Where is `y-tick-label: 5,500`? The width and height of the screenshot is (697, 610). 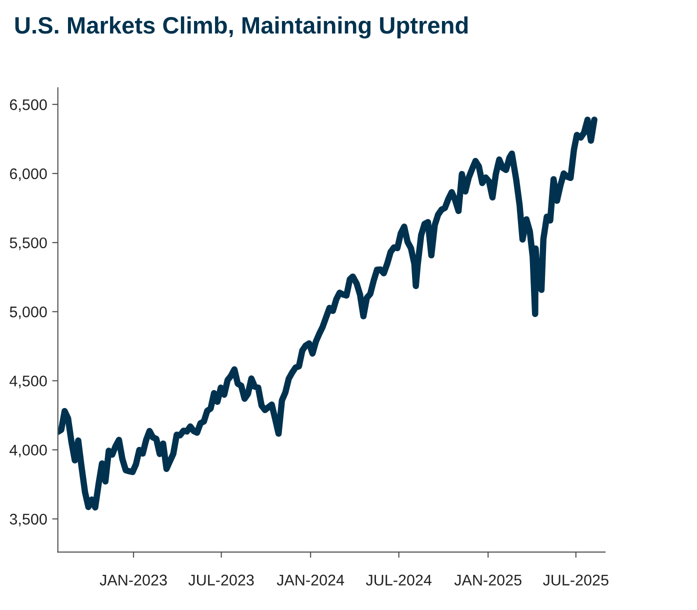
y-tick-label: 5,500 is located at coordinates (28, 243).